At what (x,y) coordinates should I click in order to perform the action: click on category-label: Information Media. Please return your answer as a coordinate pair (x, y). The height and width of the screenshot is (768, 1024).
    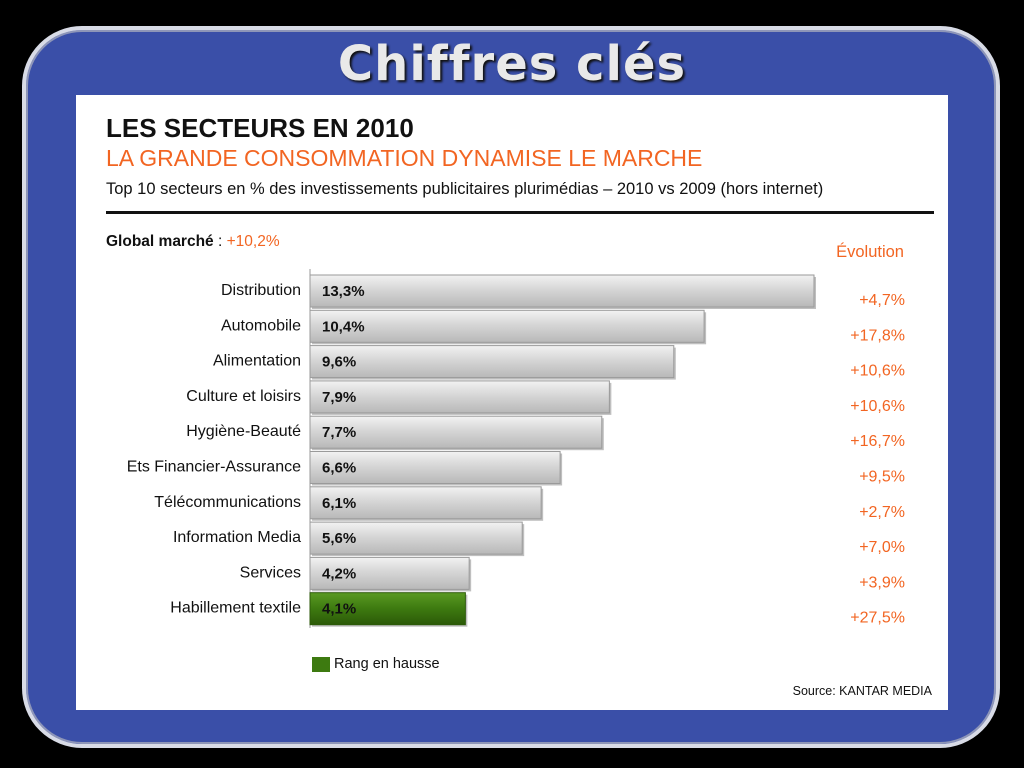
    Looking at the image, I should click on (237, 537).